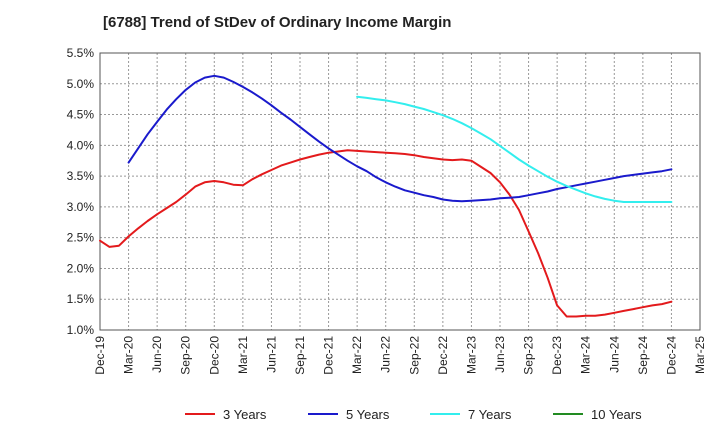 The height and width of the screenshot is (440, 720). What do you see at coordinates (386, 354) in the screenshot?
I see `x-tick-label: Jun-22` at bounding box center [386, 354].